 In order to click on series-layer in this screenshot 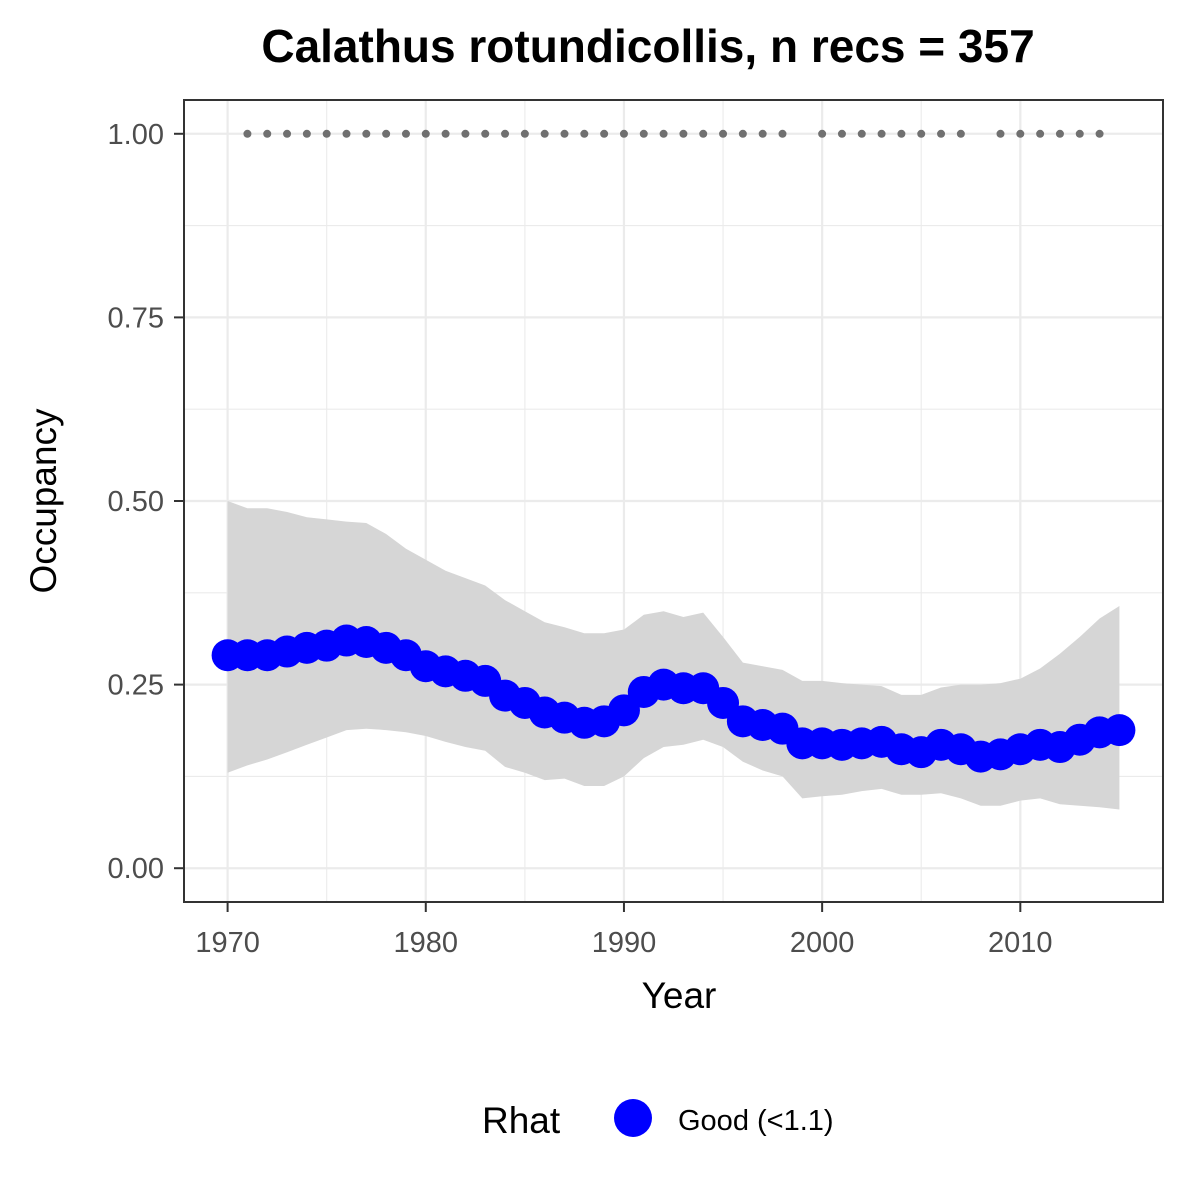, I will do `click(673, 698)`.